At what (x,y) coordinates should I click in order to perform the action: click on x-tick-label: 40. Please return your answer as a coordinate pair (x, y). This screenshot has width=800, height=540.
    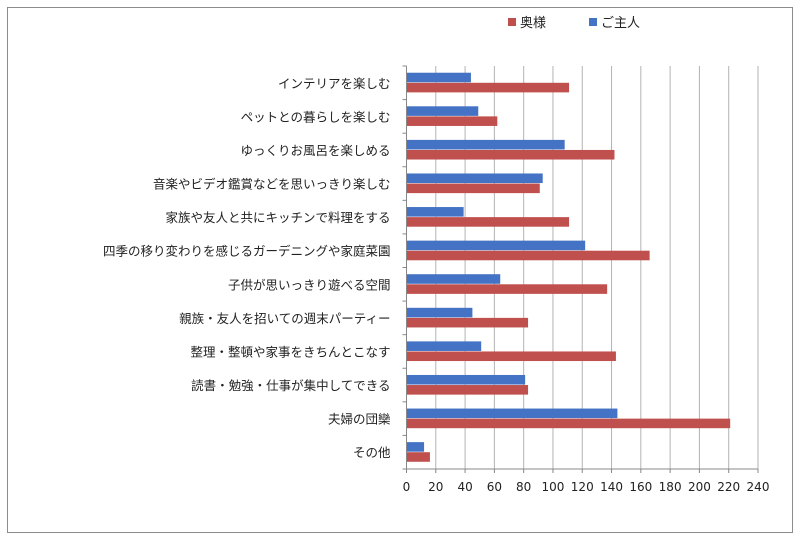
    Looking at the image, I should click on (464, 487).